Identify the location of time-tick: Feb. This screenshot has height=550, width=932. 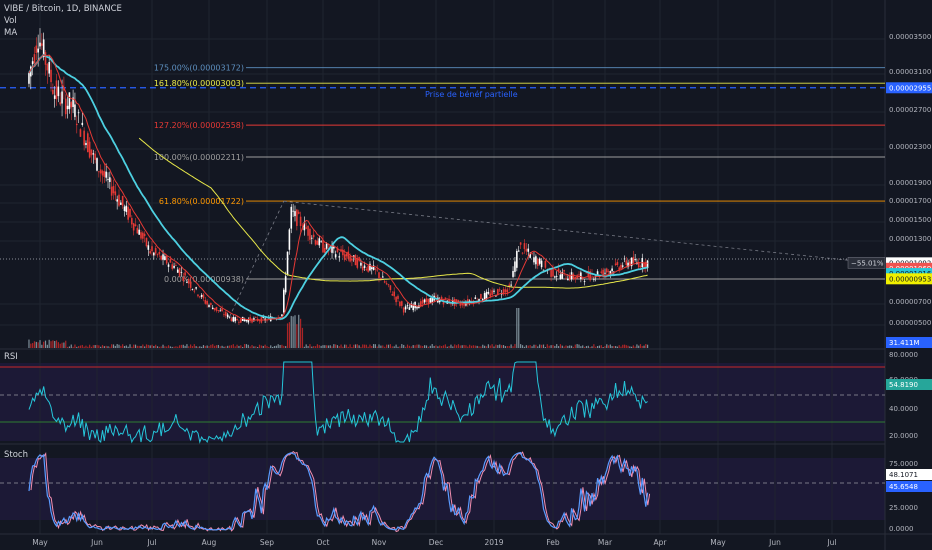
(553, 542).